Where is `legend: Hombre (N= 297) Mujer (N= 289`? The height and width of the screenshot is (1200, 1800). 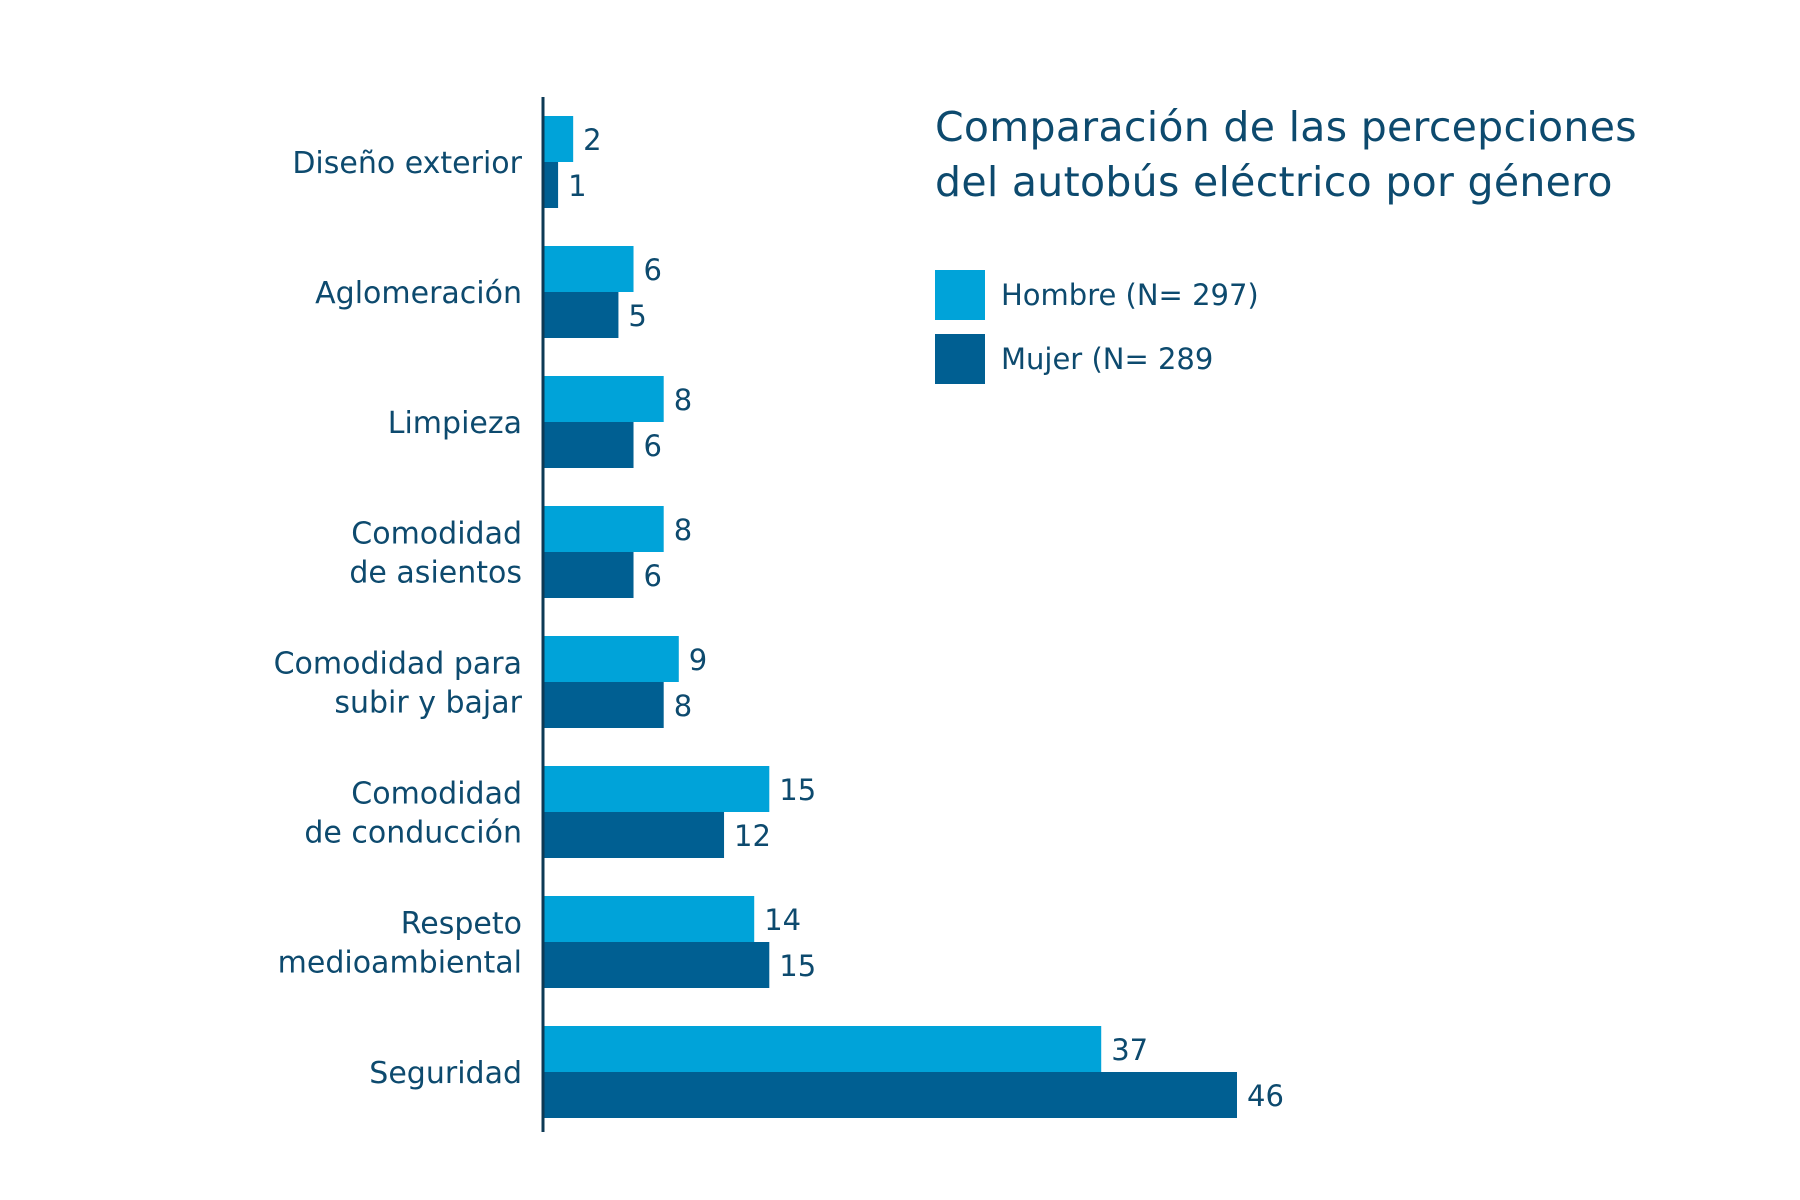
legend: Hombre (N= 297) Mujer (N= 289 is located at coordinates (1097, 334).